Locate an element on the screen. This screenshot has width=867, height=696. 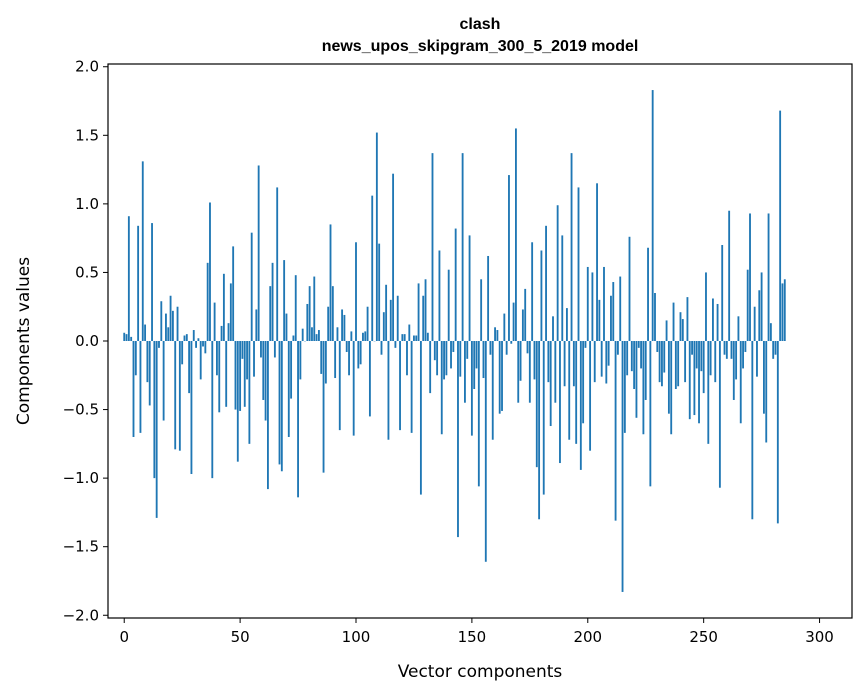
y-tick-label: 1.5 is located at coordinates (87, 135).